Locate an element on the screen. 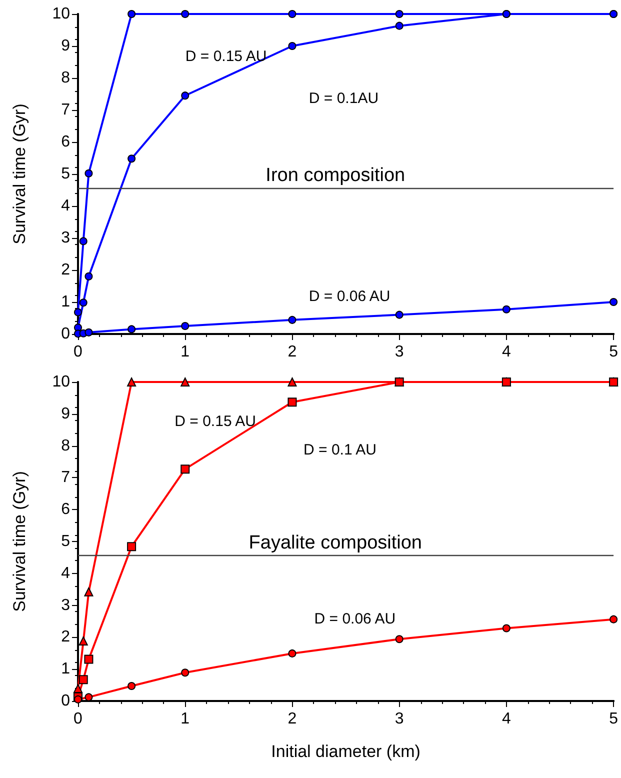 The width and height of the screenshot is (621, 778). x-axis-title: Initial diameter (km) is located at coordinates (345, 751).